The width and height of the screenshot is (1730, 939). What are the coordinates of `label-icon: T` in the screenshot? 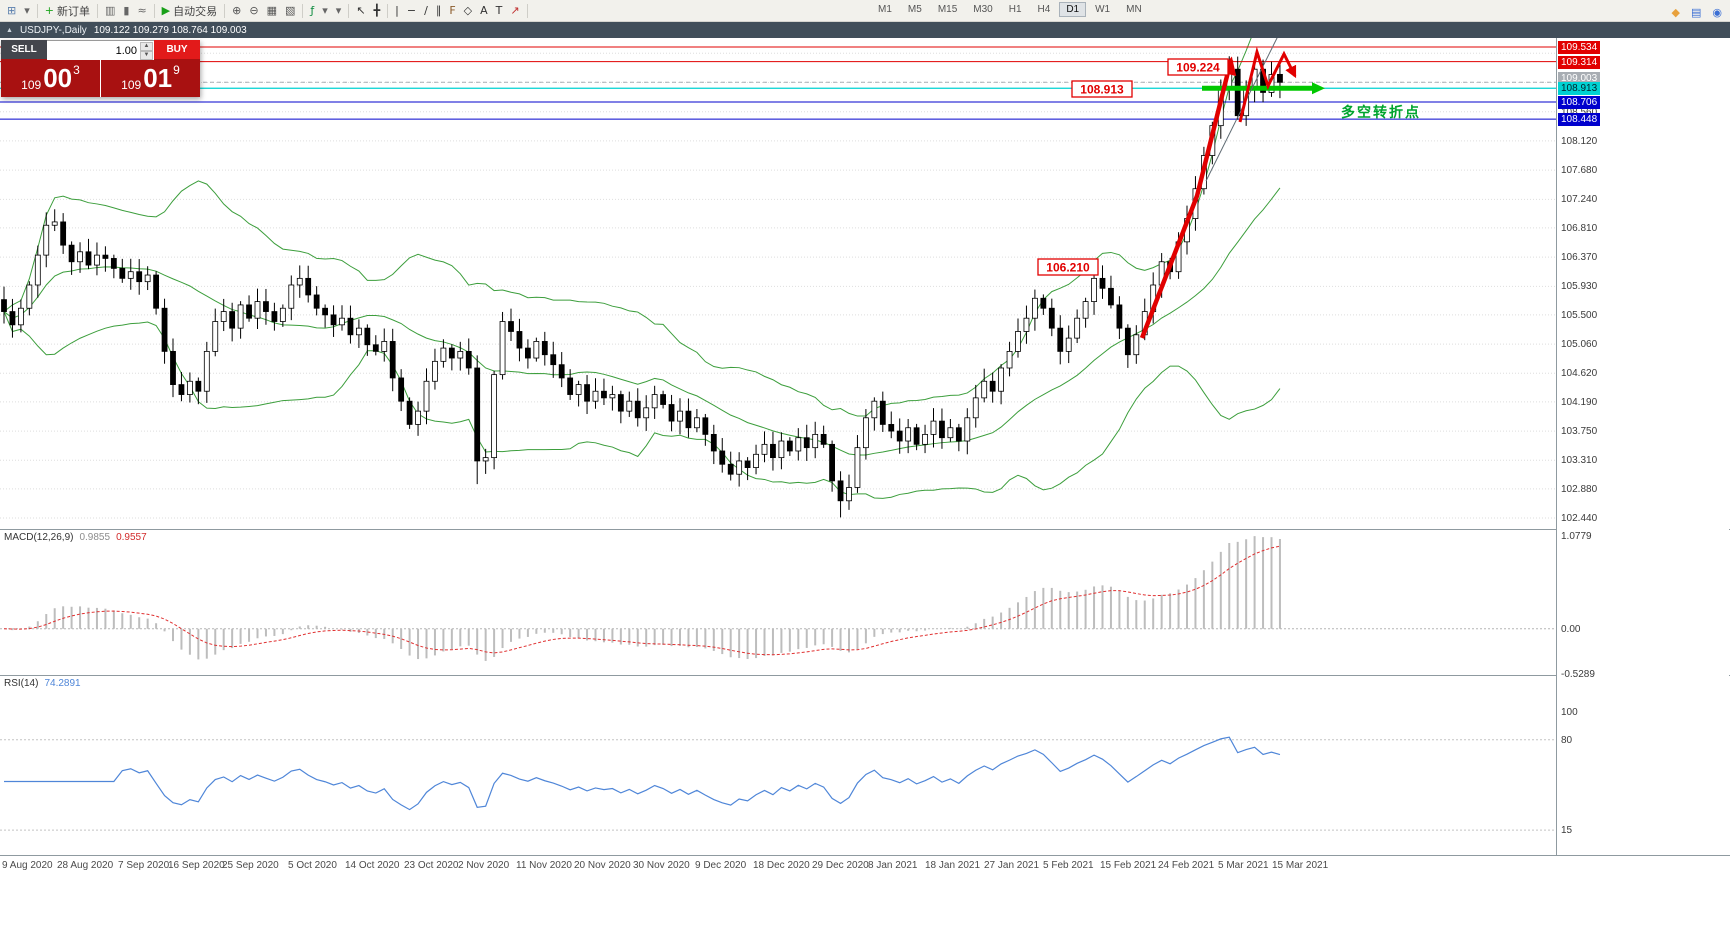 It's located at (499, 11).